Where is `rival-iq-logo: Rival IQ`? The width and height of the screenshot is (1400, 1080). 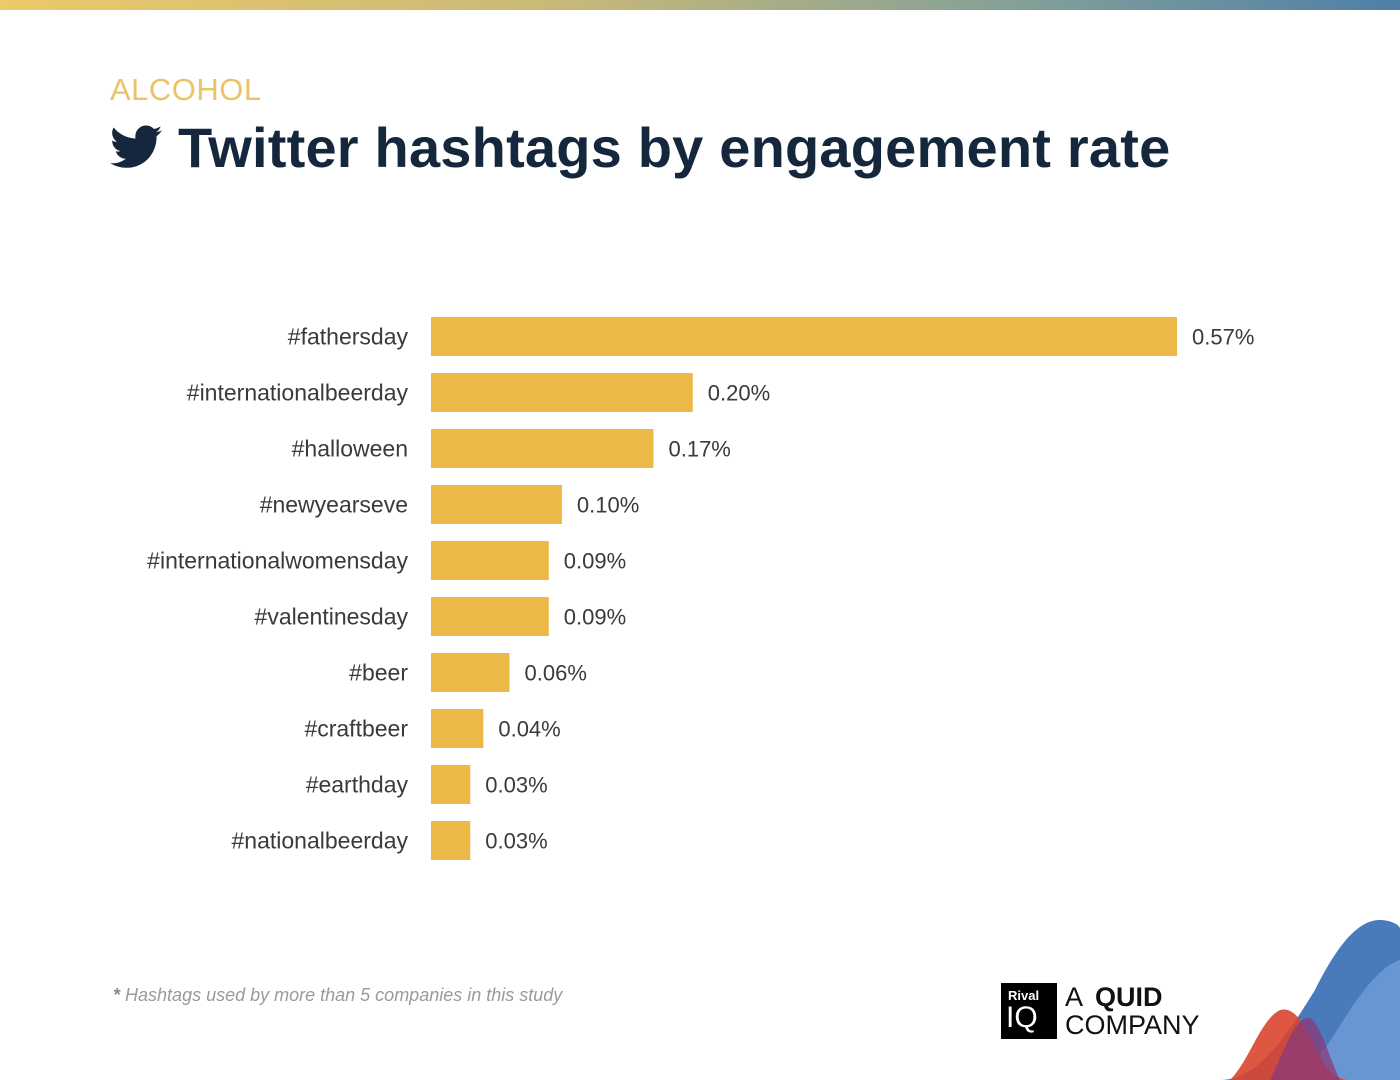
rival-iq-logo: Rival IQ is located at coordinates (1029, 1011).